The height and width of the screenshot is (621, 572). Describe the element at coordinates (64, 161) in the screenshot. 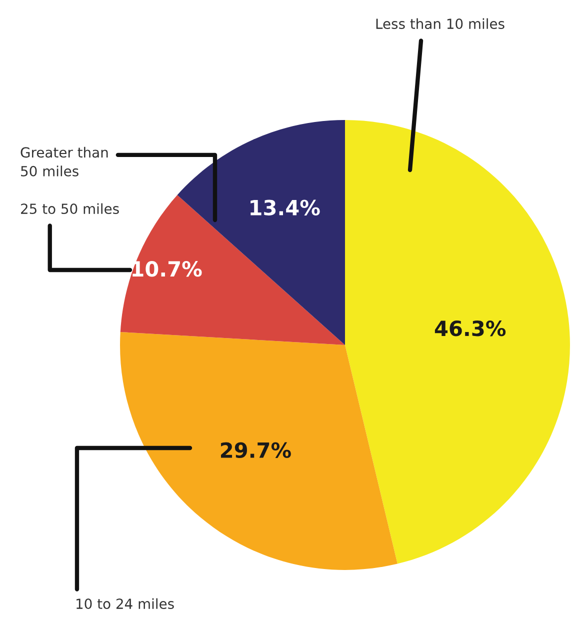

I see `slice-label: Greater than 50 miles` at that location.